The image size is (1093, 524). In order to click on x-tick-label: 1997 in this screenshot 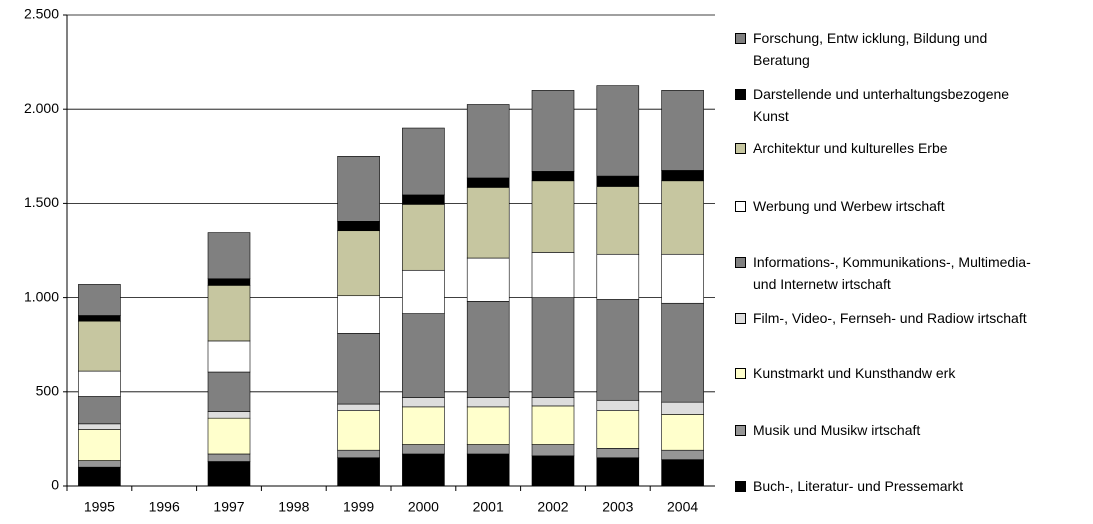, I will do `click(228, 507)`.